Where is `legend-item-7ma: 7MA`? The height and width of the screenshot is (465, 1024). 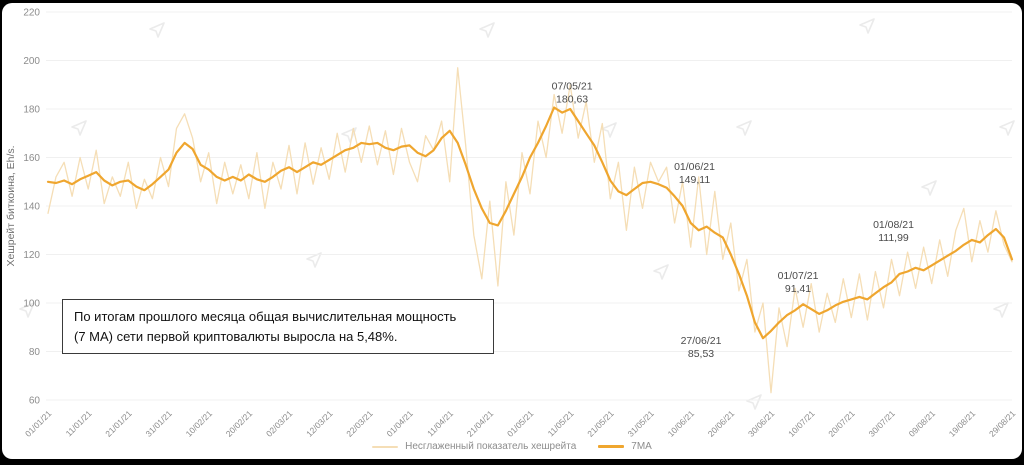
legend-item-7ma: 7MA is located at coordinates (625, 446).